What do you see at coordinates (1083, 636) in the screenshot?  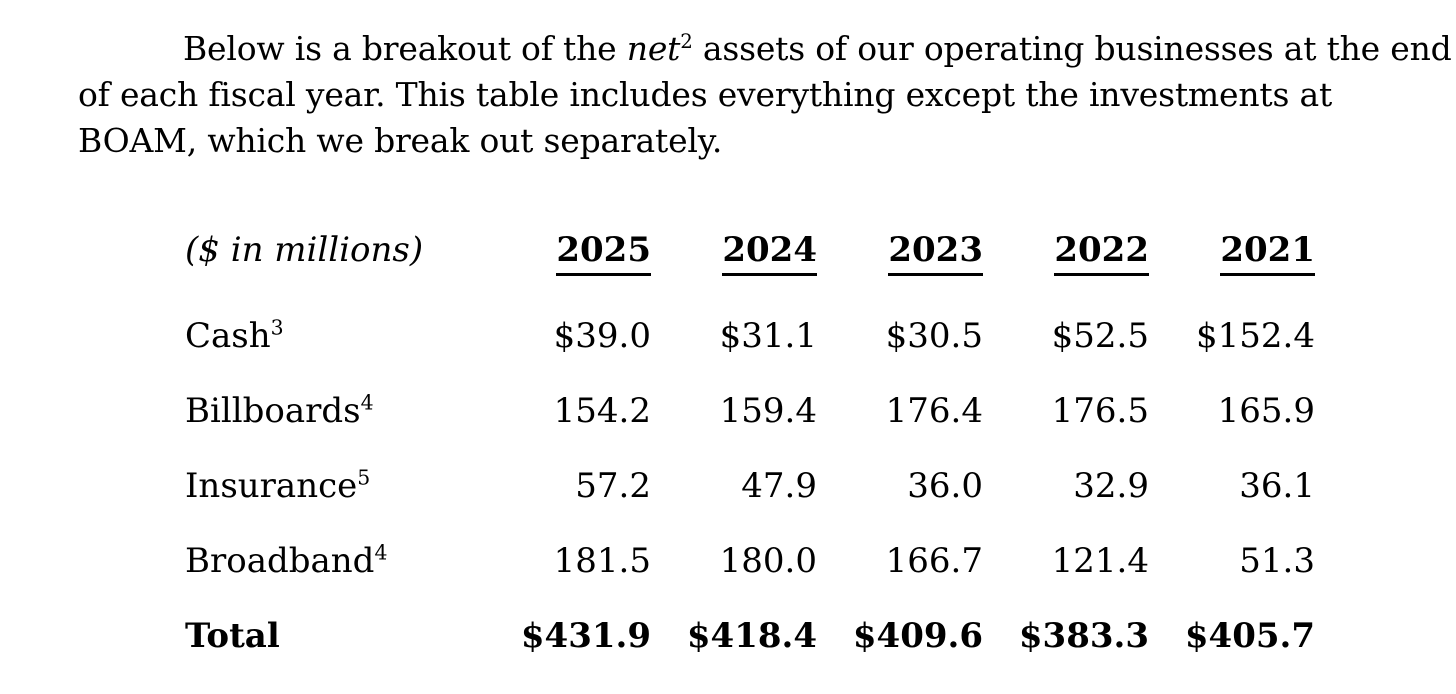 I see `total-value-cell: $383.3` at bounding box center [1083, 636].